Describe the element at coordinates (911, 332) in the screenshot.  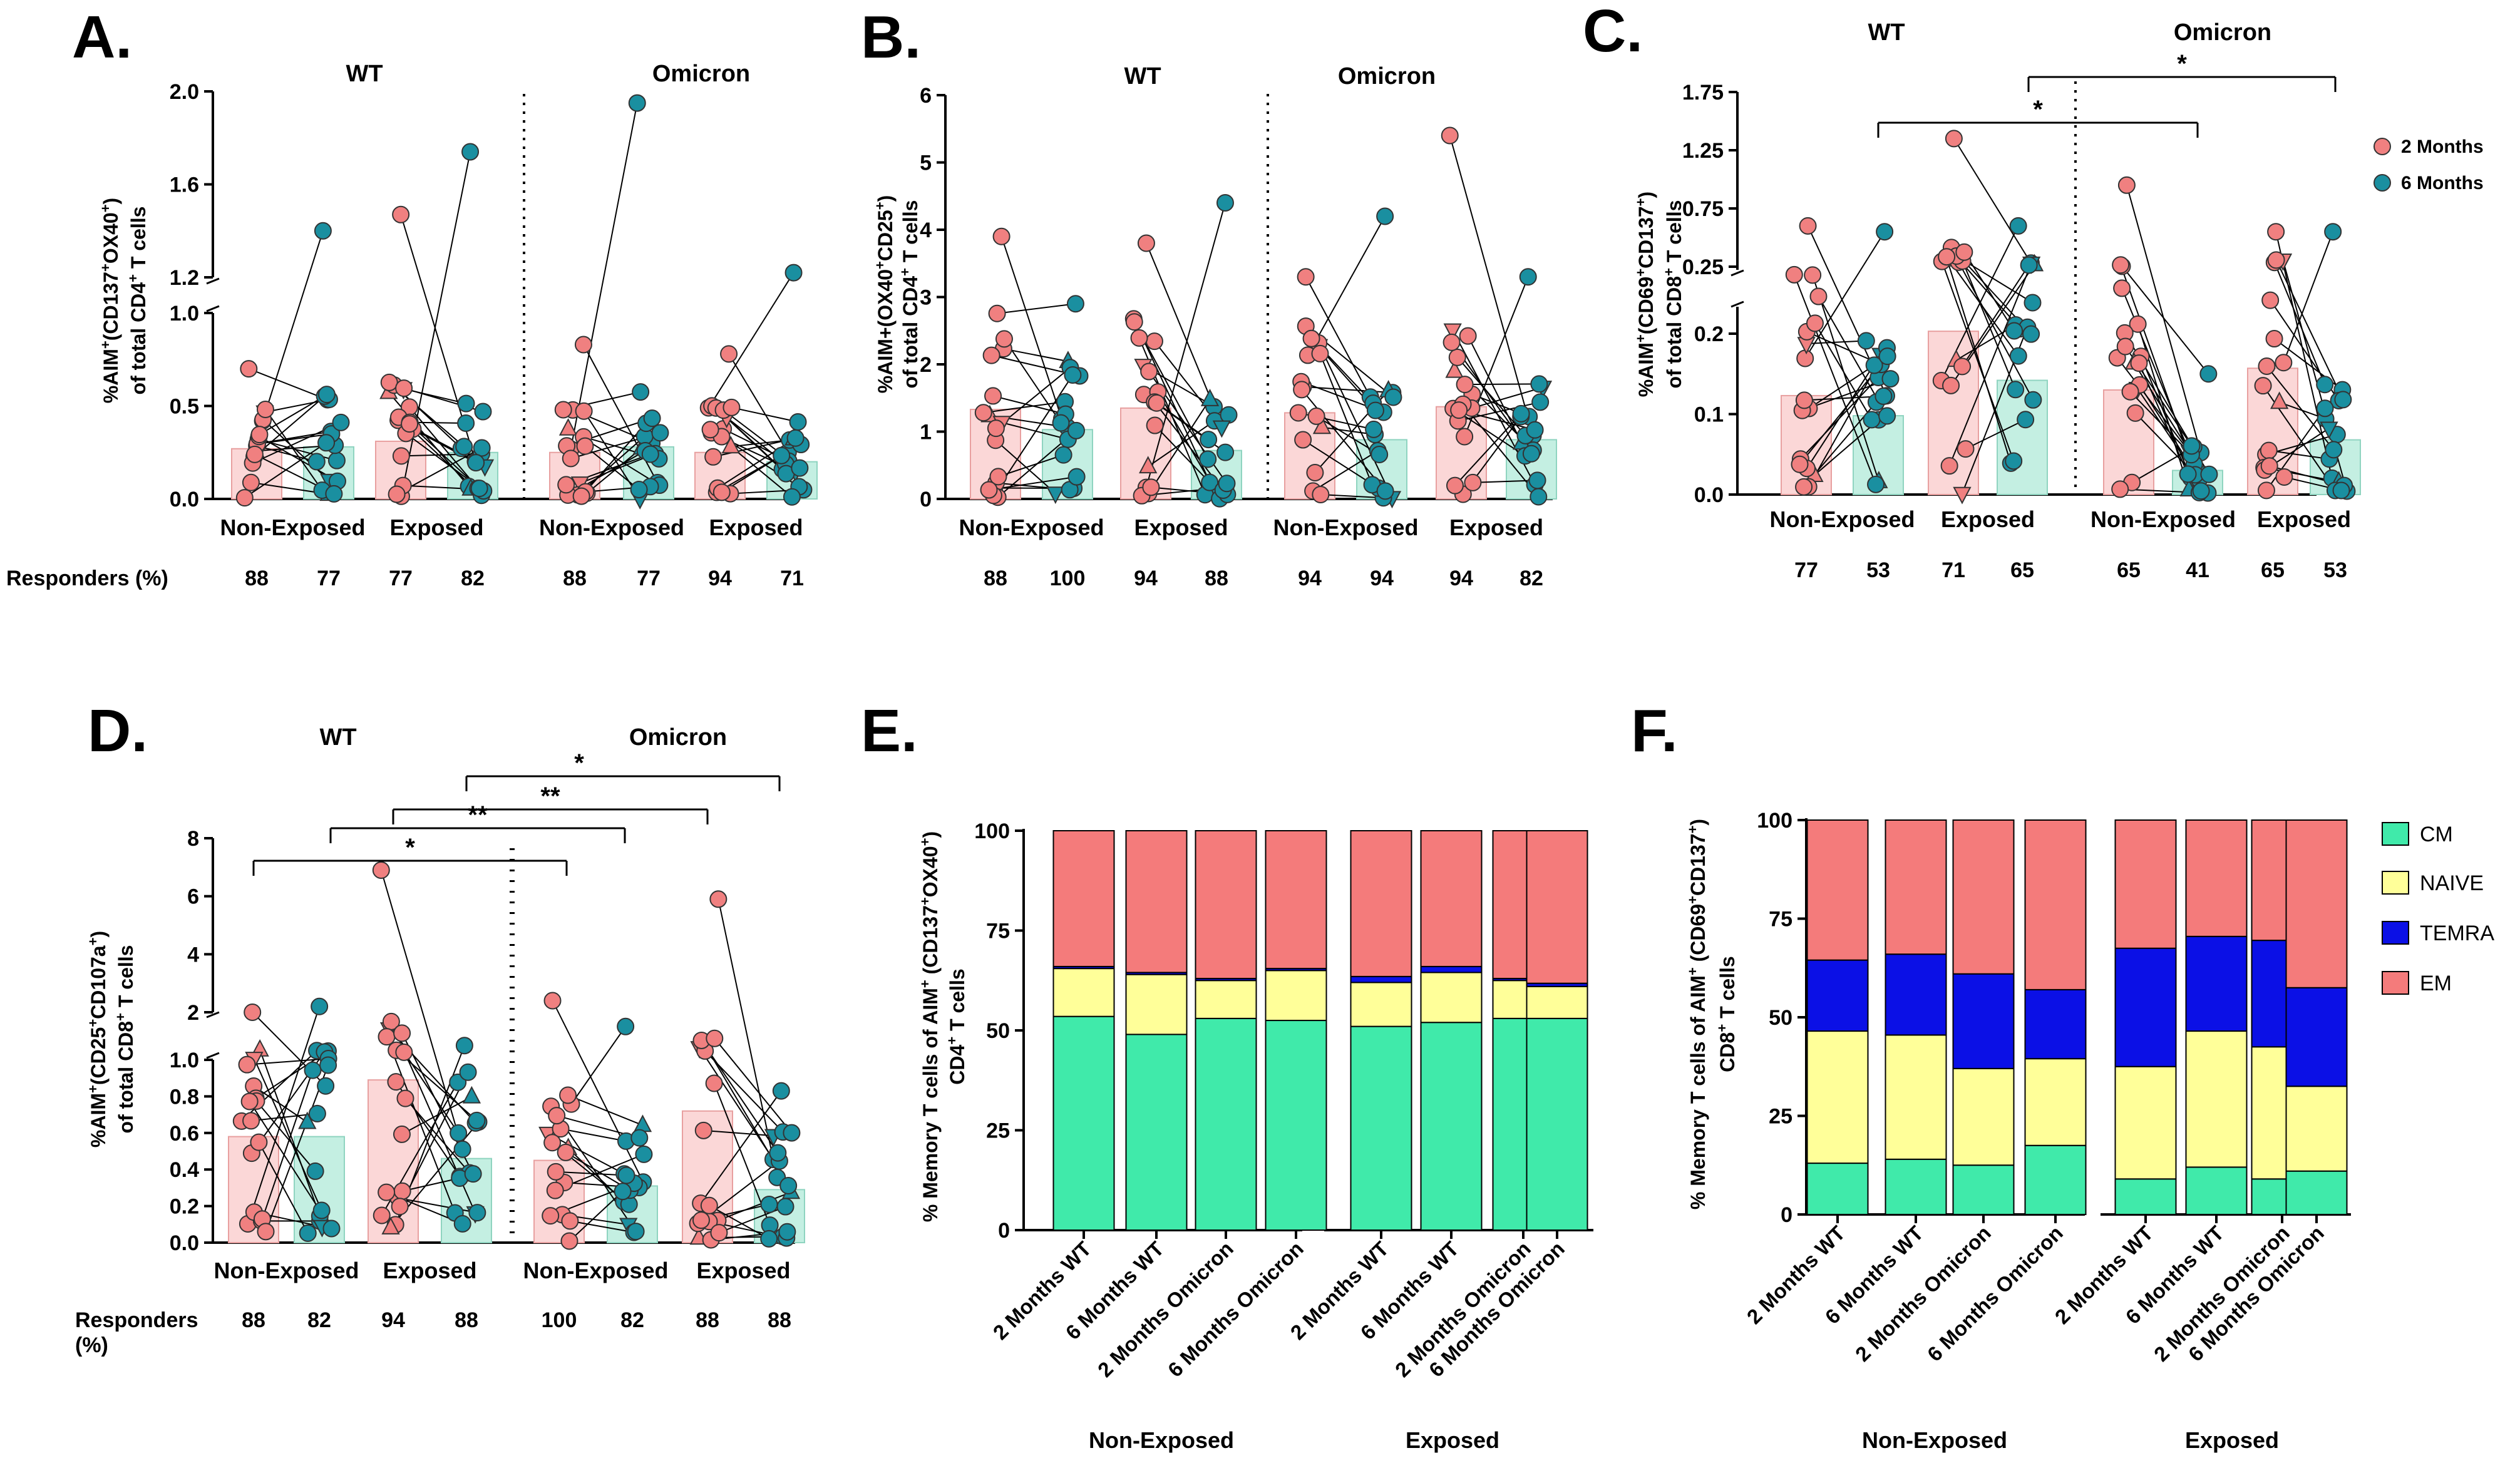
I see `label-part: of total CD4` at that location.